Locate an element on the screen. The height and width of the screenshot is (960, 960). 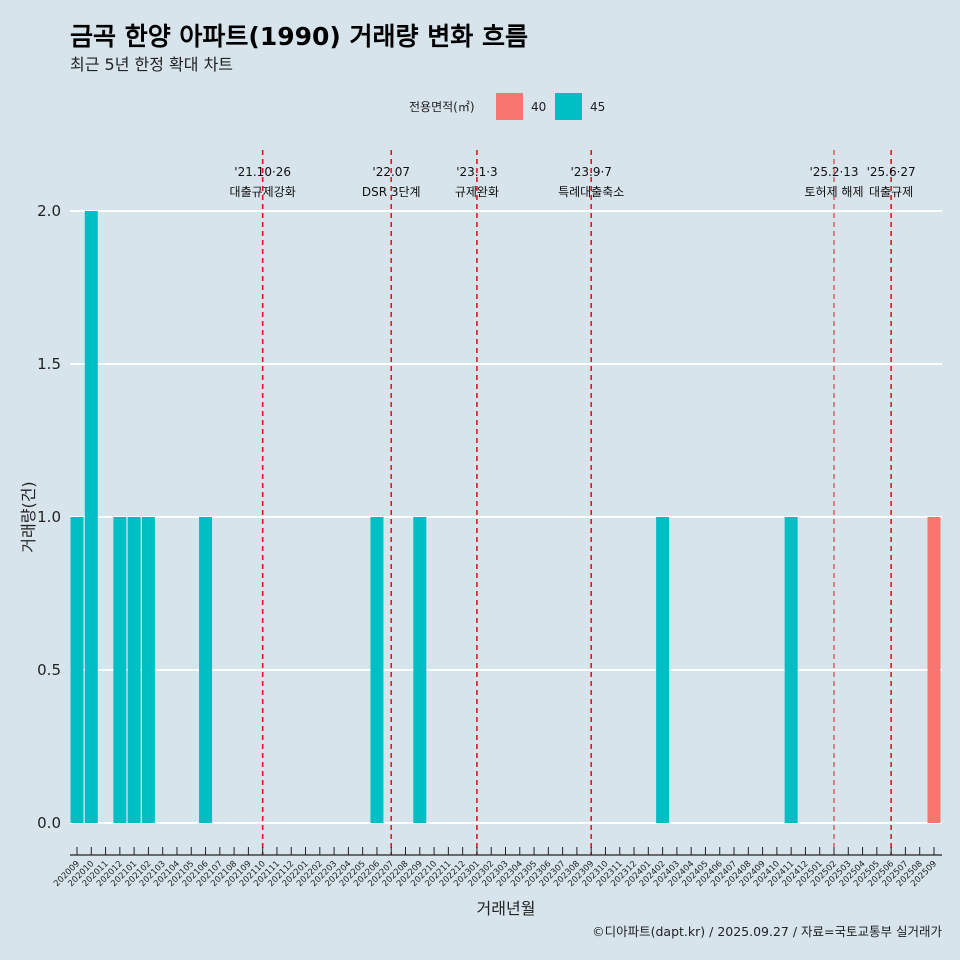
event-label: 대출규제 is located at coordinates (891, 192).